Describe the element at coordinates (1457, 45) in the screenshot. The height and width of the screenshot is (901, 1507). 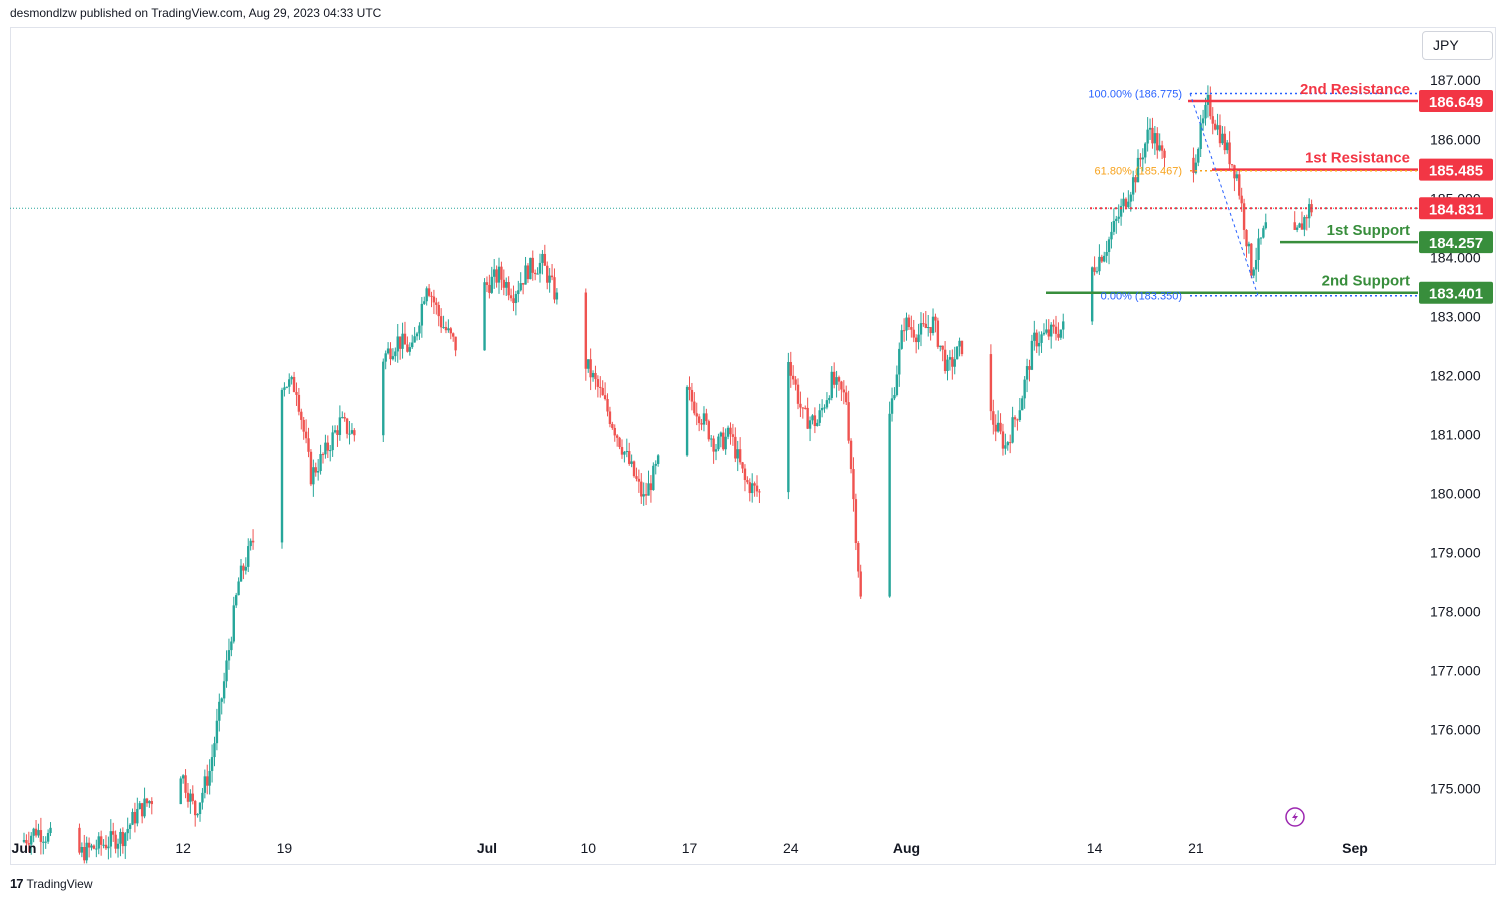
I see `currency-button: JPY` at that location.